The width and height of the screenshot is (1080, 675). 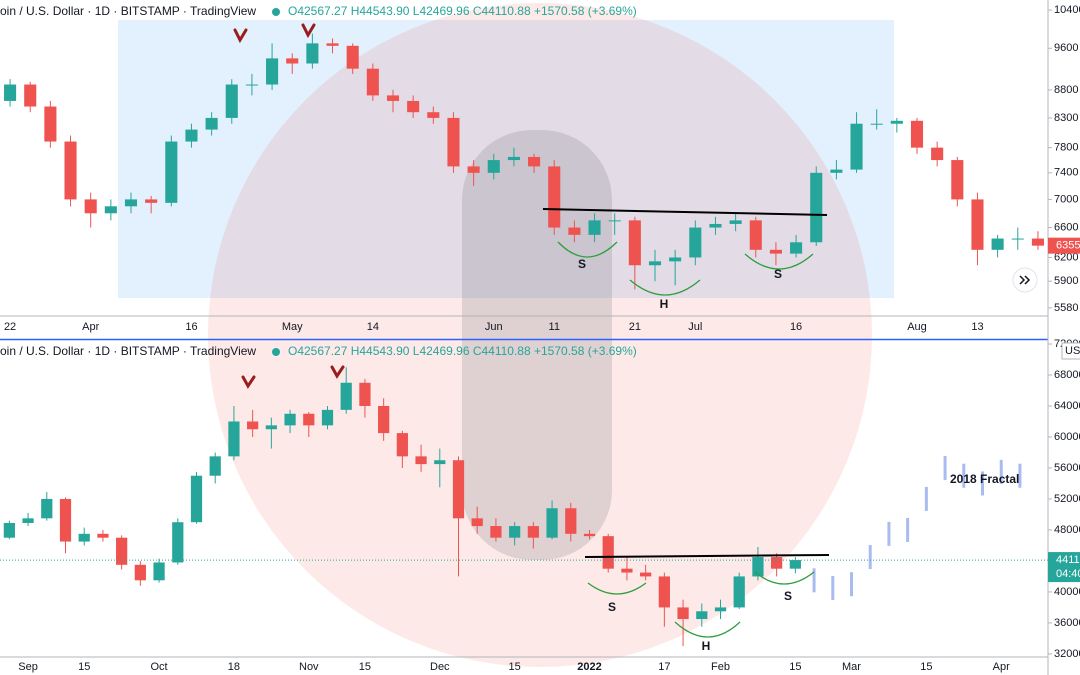 What do you see at coordinates (695, 327) in the screenshot?
I see `x-tick-label: Jul` at bounding box center [695, 327].